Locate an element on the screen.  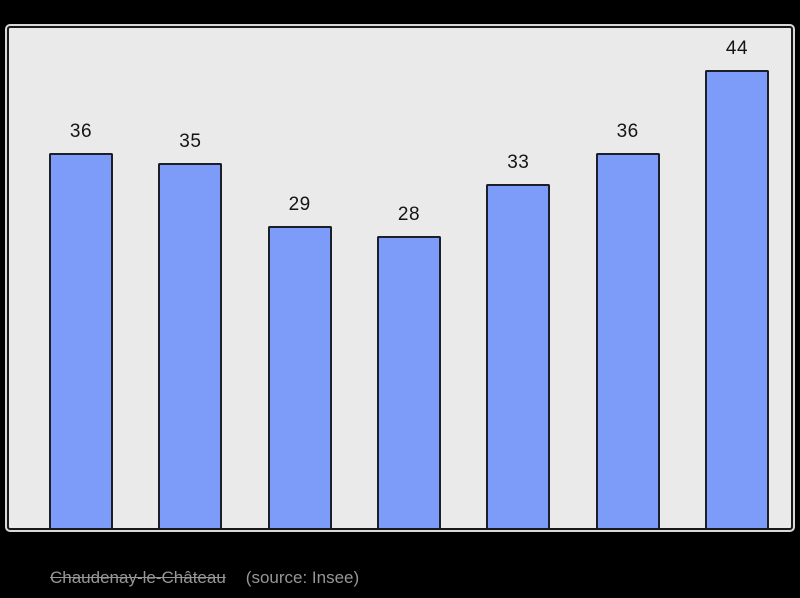
caption-source: (source: Insee) is located at coordinates (302, 577).